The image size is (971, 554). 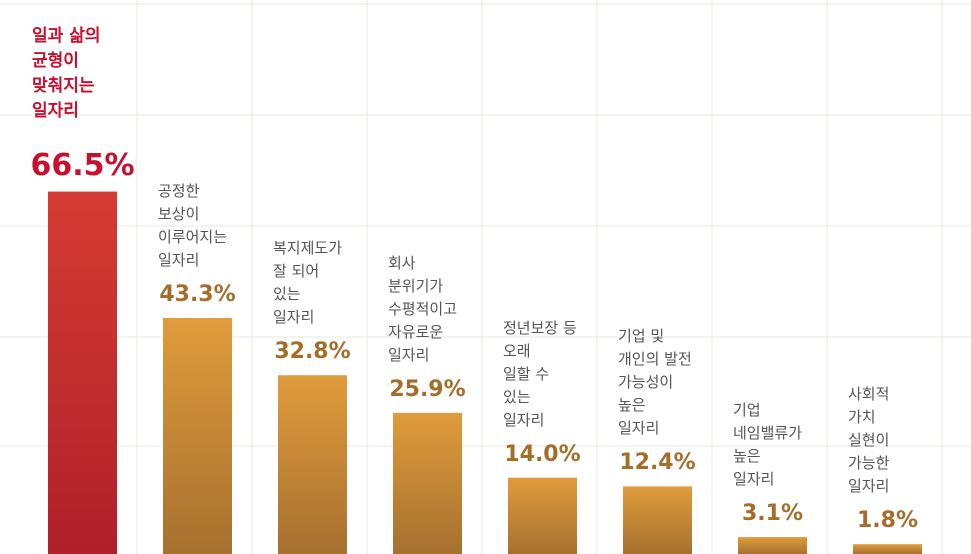 I want to click on category-label: 회사 분위기가 수평적이고 자유로운 일자리, so click(x=423, y=308).